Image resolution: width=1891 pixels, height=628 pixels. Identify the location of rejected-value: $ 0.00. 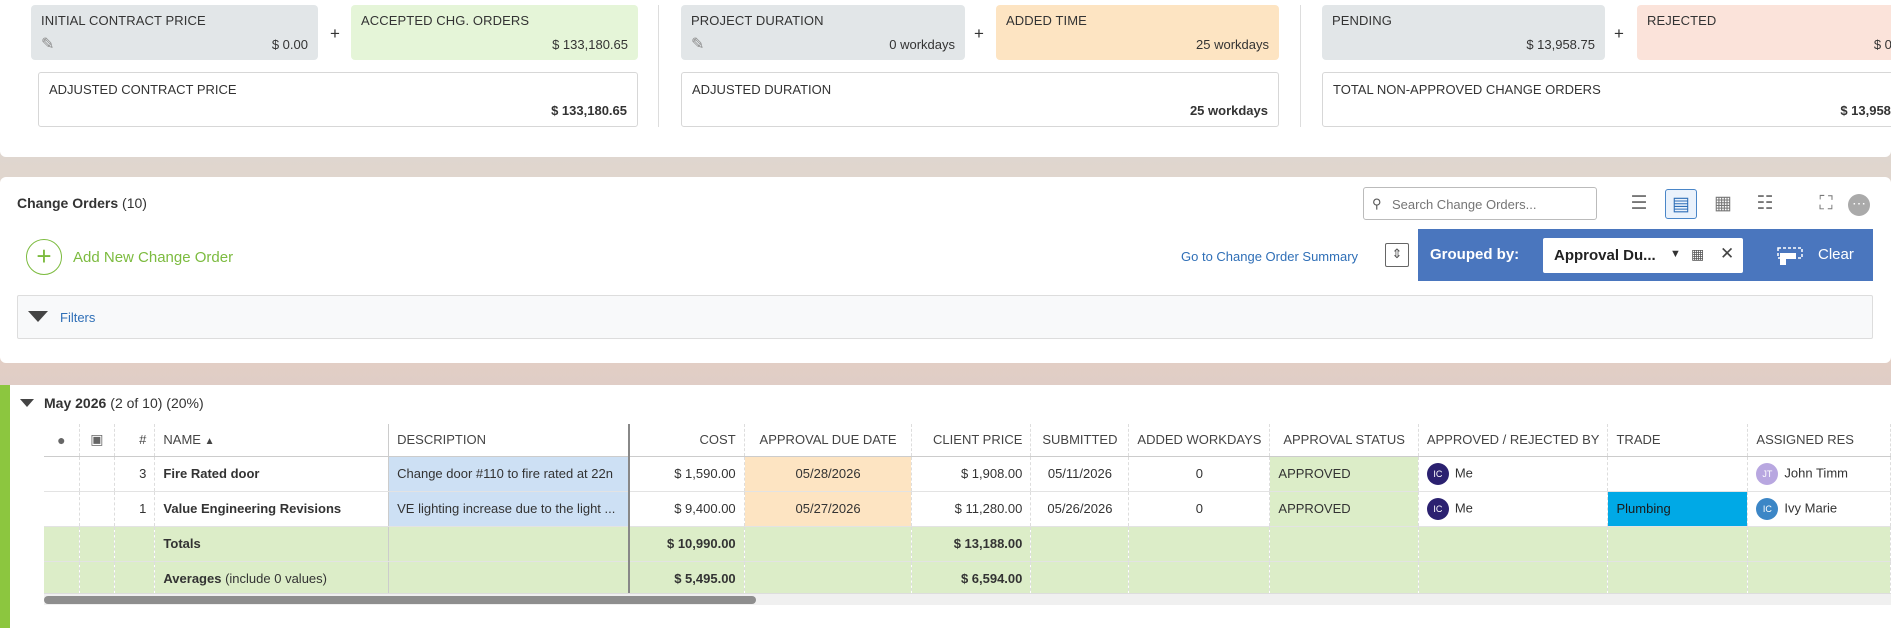
(1882, 44).